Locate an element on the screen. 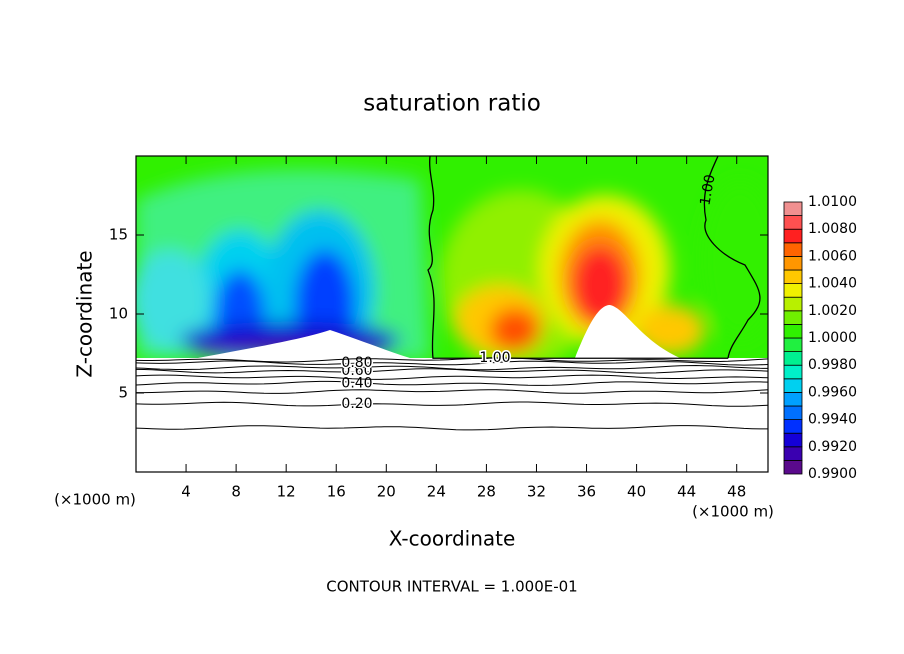  x-tick-label: 48 is located at coordinates (736, 492).